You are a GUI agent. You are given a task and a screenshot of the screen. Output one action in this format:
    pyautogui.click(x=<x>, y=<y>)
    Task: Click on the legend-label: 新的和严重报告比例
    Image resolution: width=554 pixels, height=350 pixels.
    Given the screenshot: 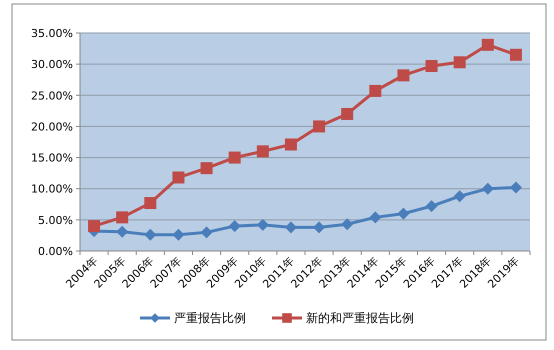 What is the action you would take?
    pyautogui.click(x=360, y=318)
    